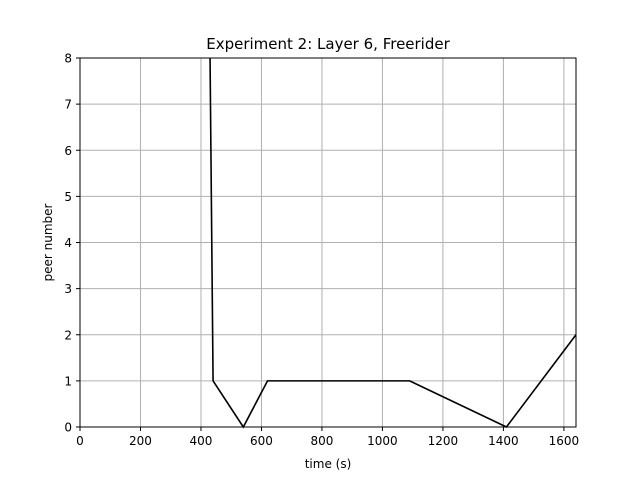 The width and height of the screenshot is (640, 480). Describe the element at coordinates (564, 441) in the screenshot. I see `x-tick-label: 1600` at that location.